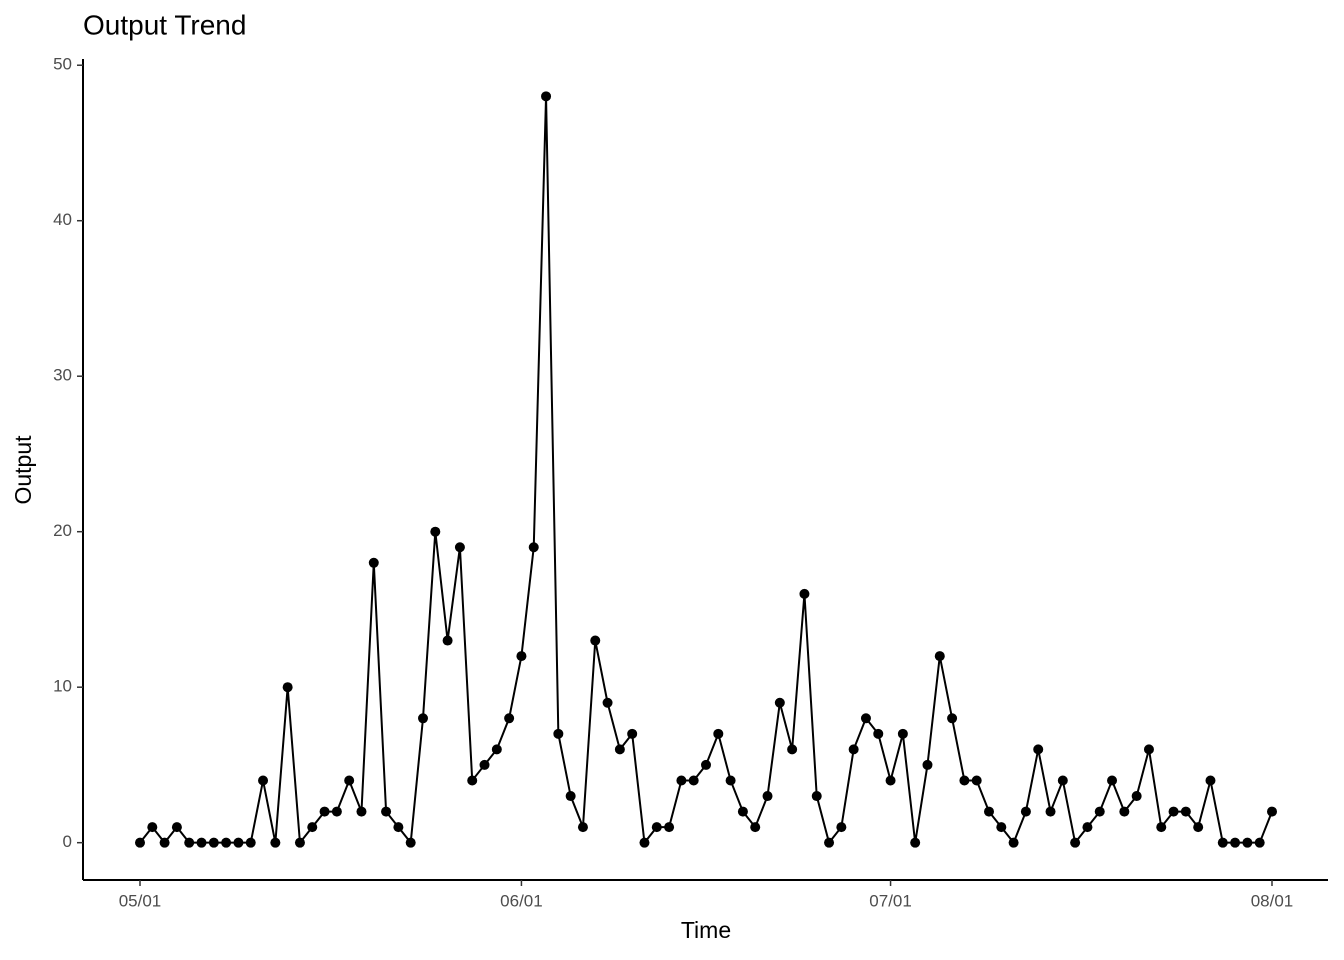 The image size is (1344, 960). Describe the element at coordinates (62, 686) in the screenshot. I see `y-tick-label: 10` at that location.